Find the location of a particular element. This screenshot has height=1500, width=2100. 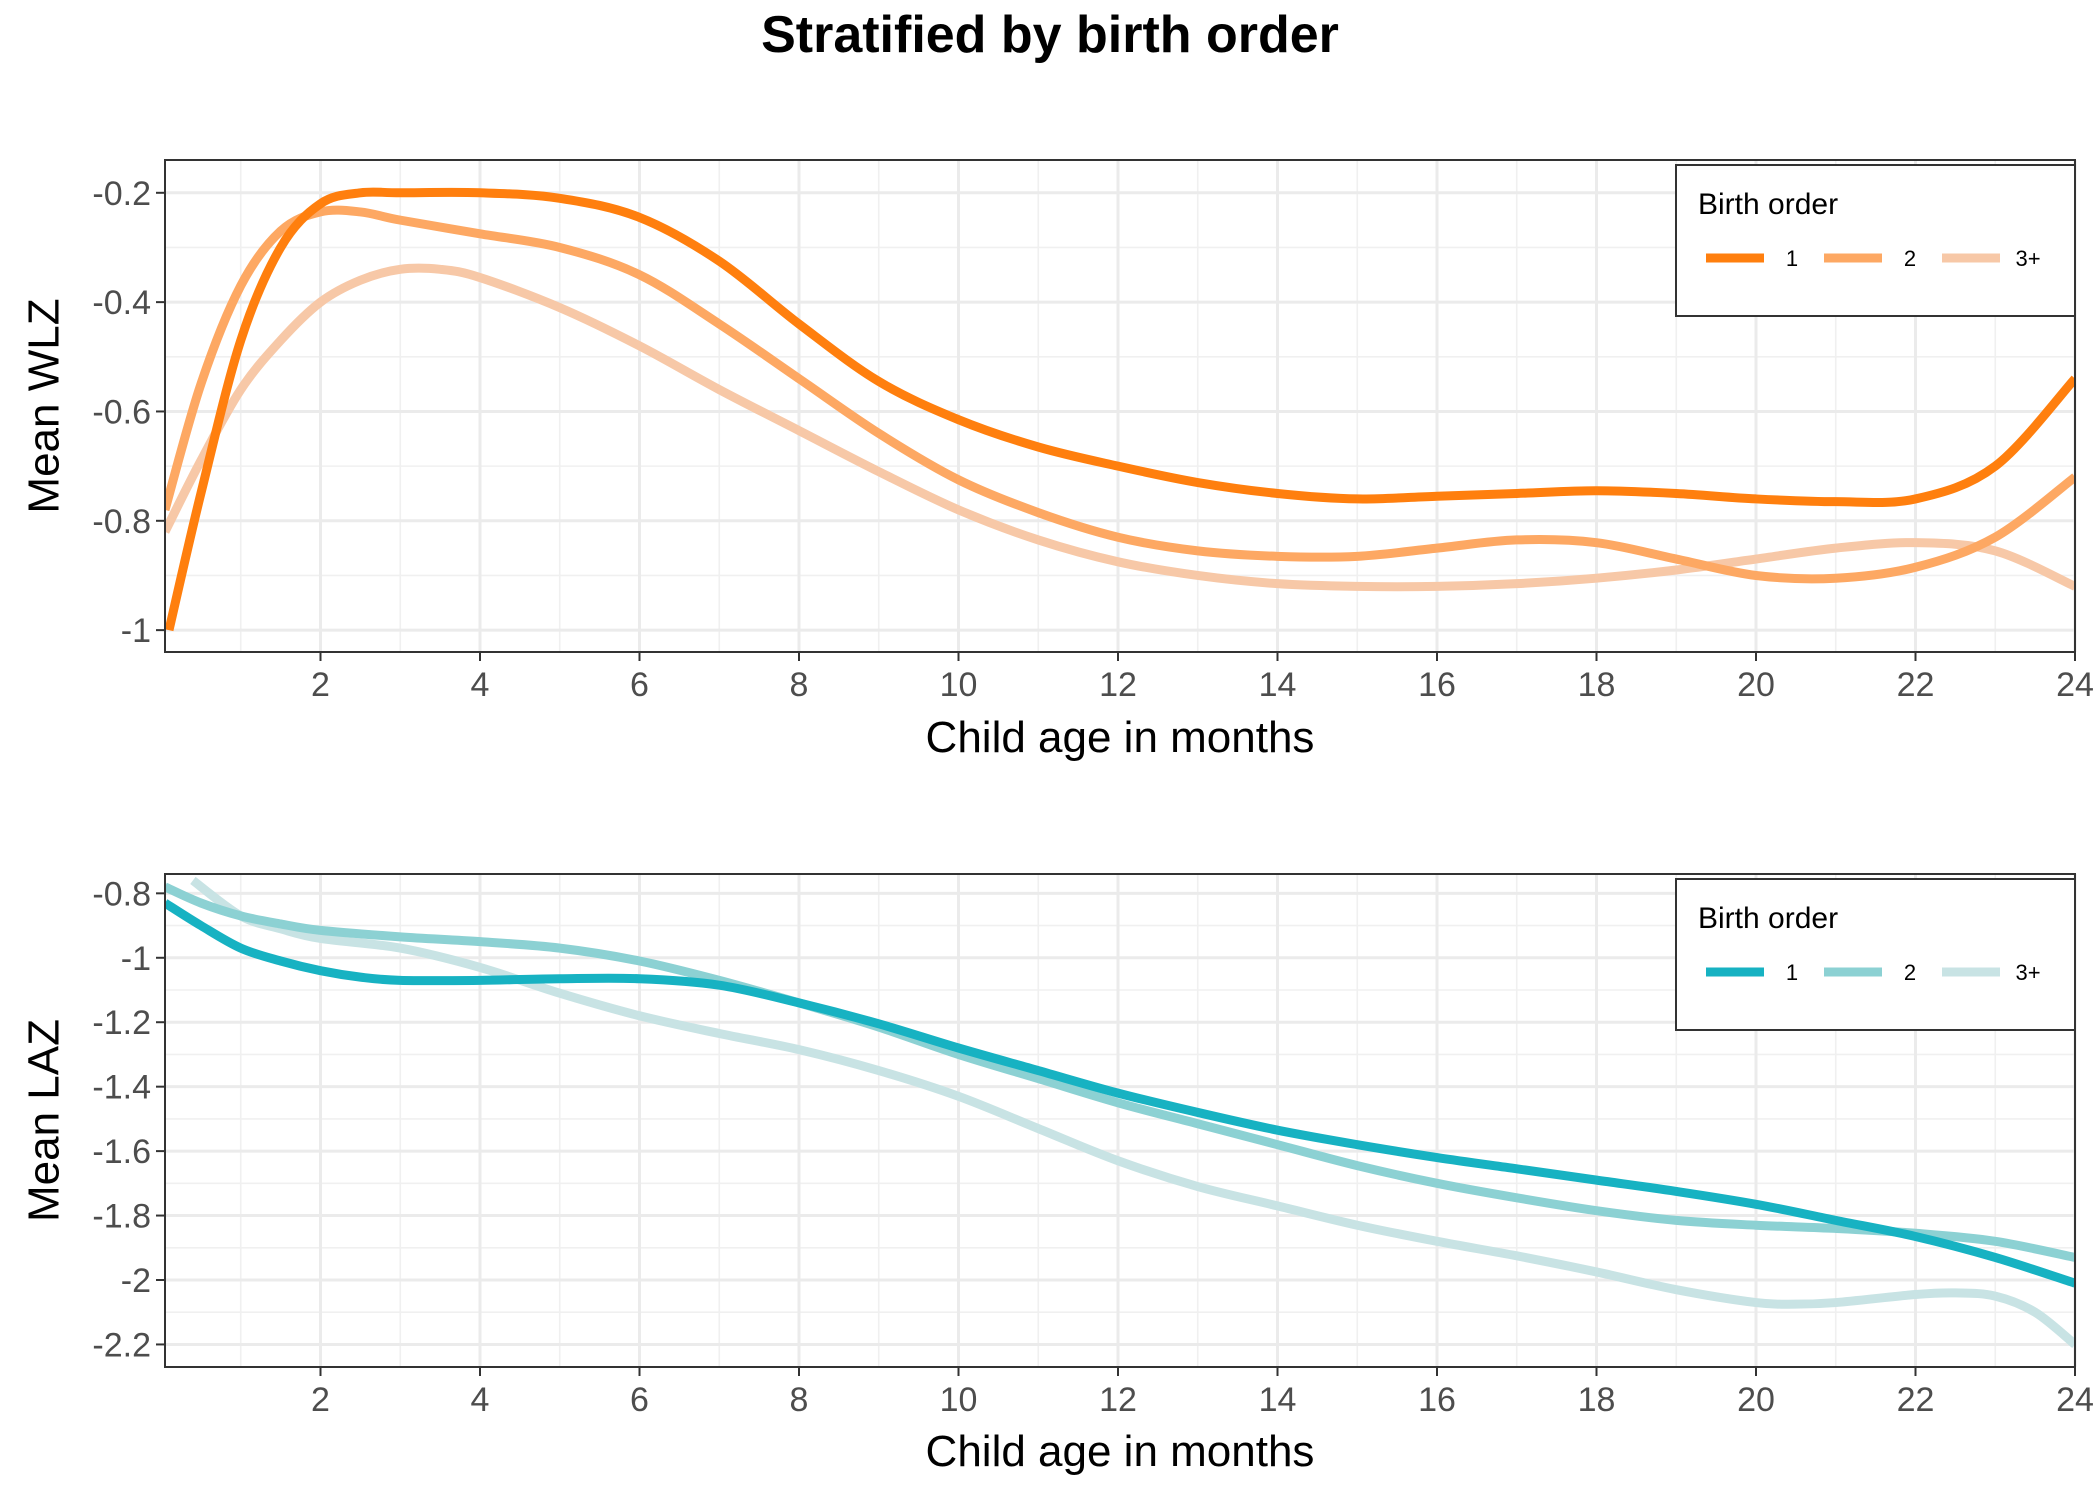

y-tick-label: -0.6 is located at coordinates (121, 412).